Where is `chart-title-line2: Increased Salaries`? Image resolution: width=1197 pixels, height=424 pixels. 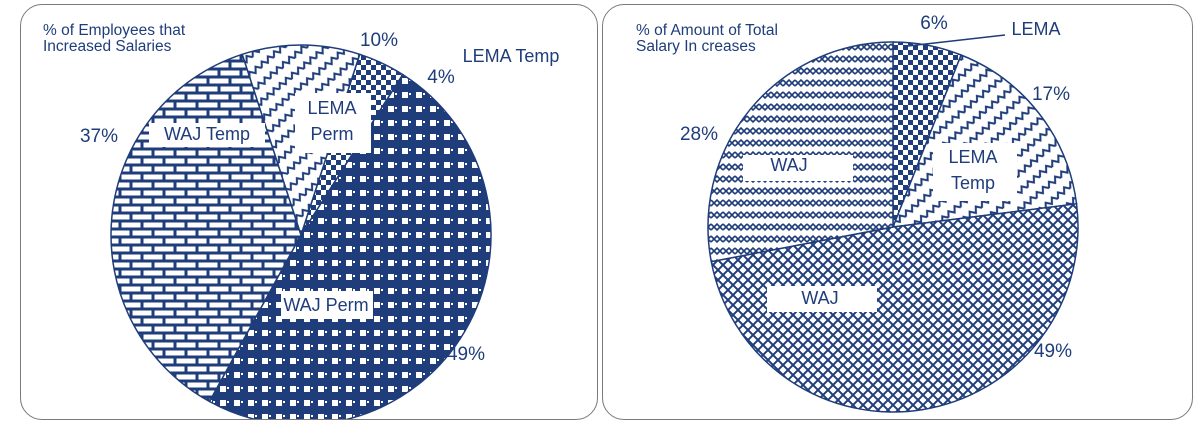 chart-title-line2: Increased Salaries is located at coordinates (107, 46).